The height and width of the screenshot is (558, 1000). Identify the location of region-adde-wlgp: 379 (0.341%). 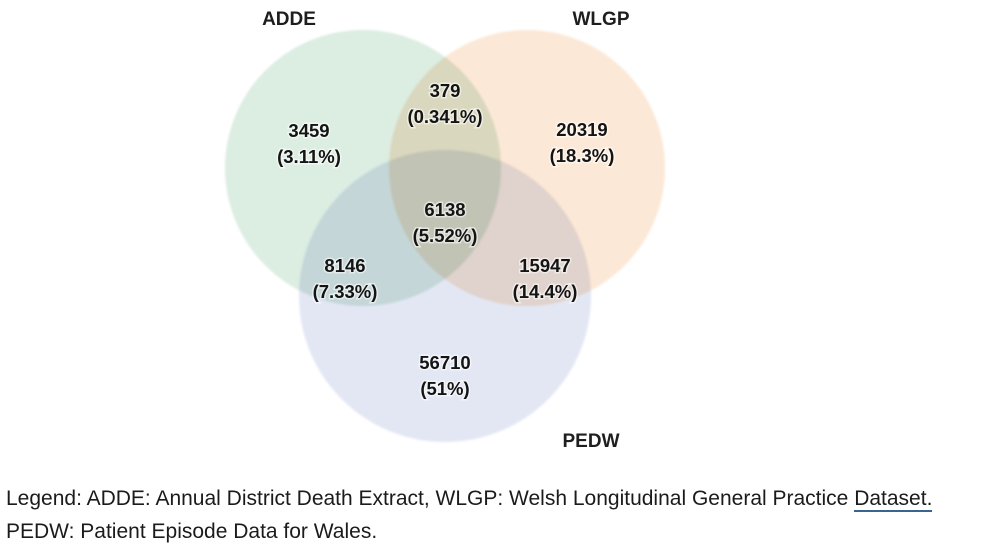
(445, 104).